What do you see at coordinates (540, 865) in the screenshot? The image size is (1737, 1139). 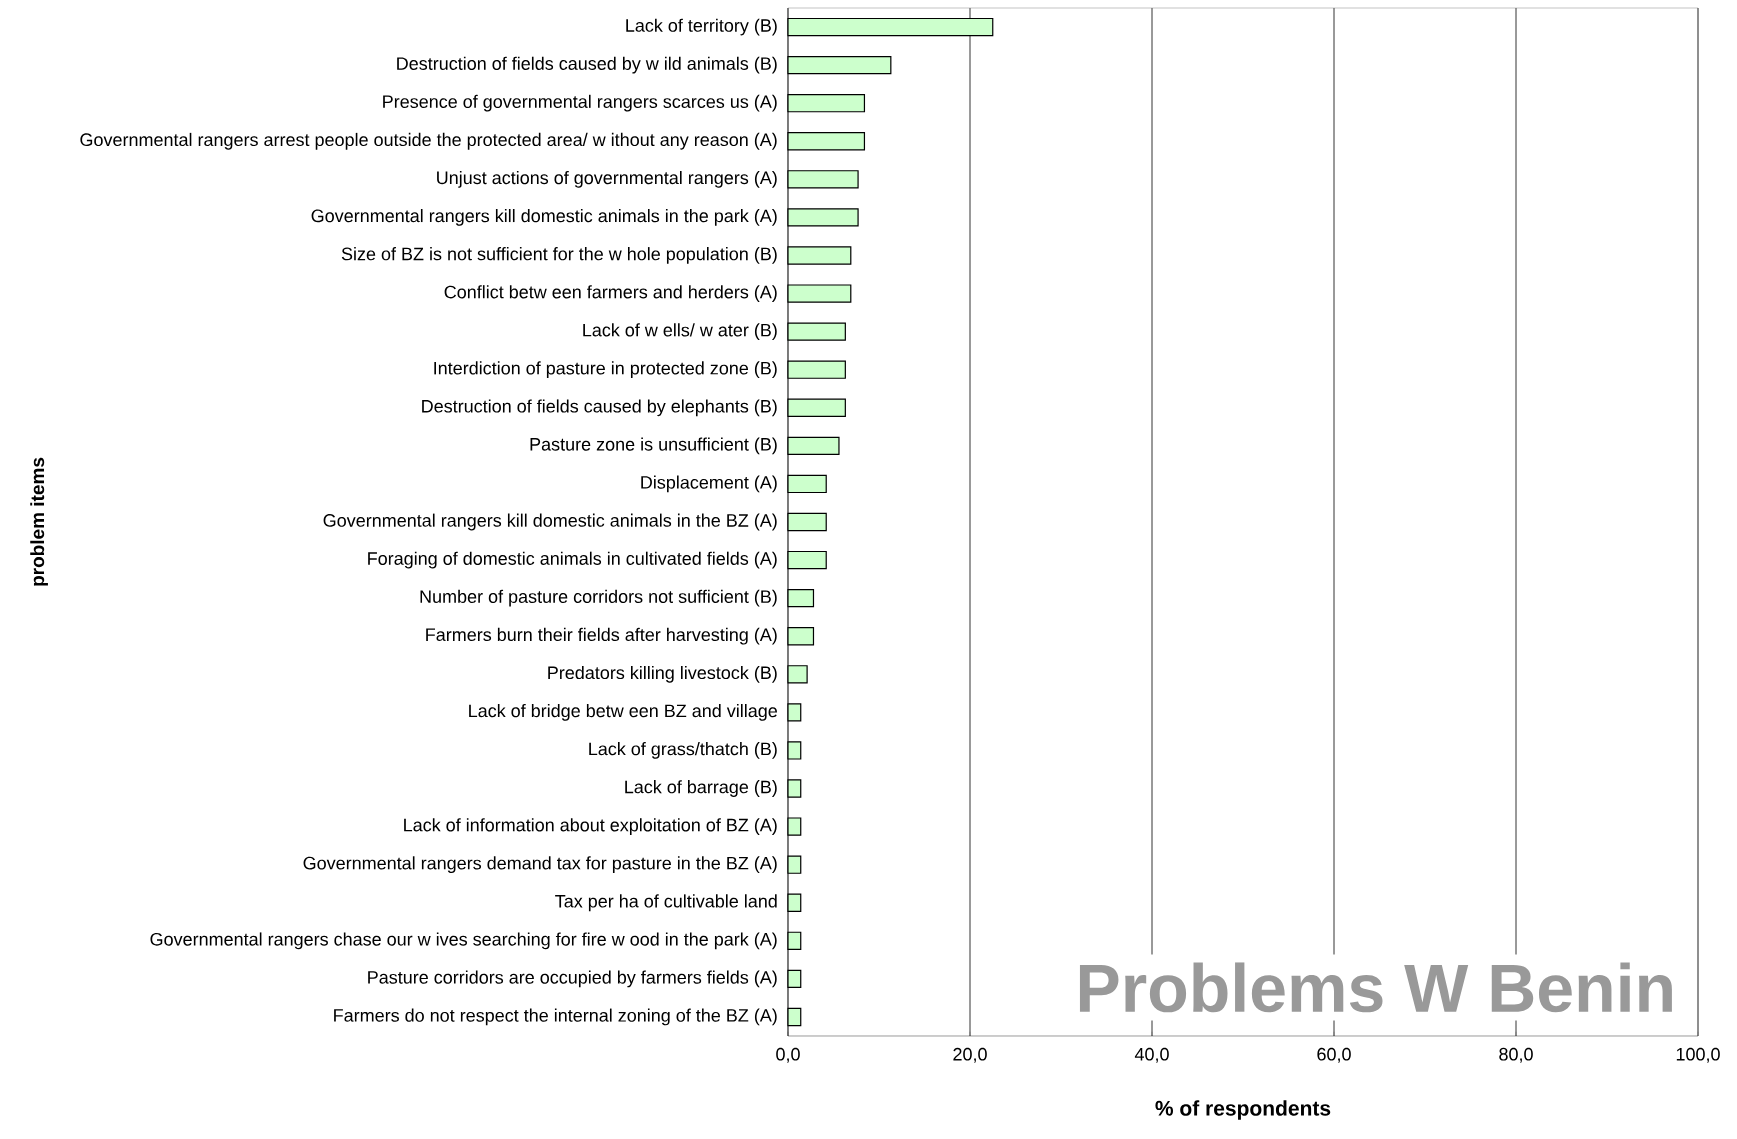 I see `y-tick-label: Governmental rangers demand tax for pasture in the BZ (A)` at bounding box center [540, 865].